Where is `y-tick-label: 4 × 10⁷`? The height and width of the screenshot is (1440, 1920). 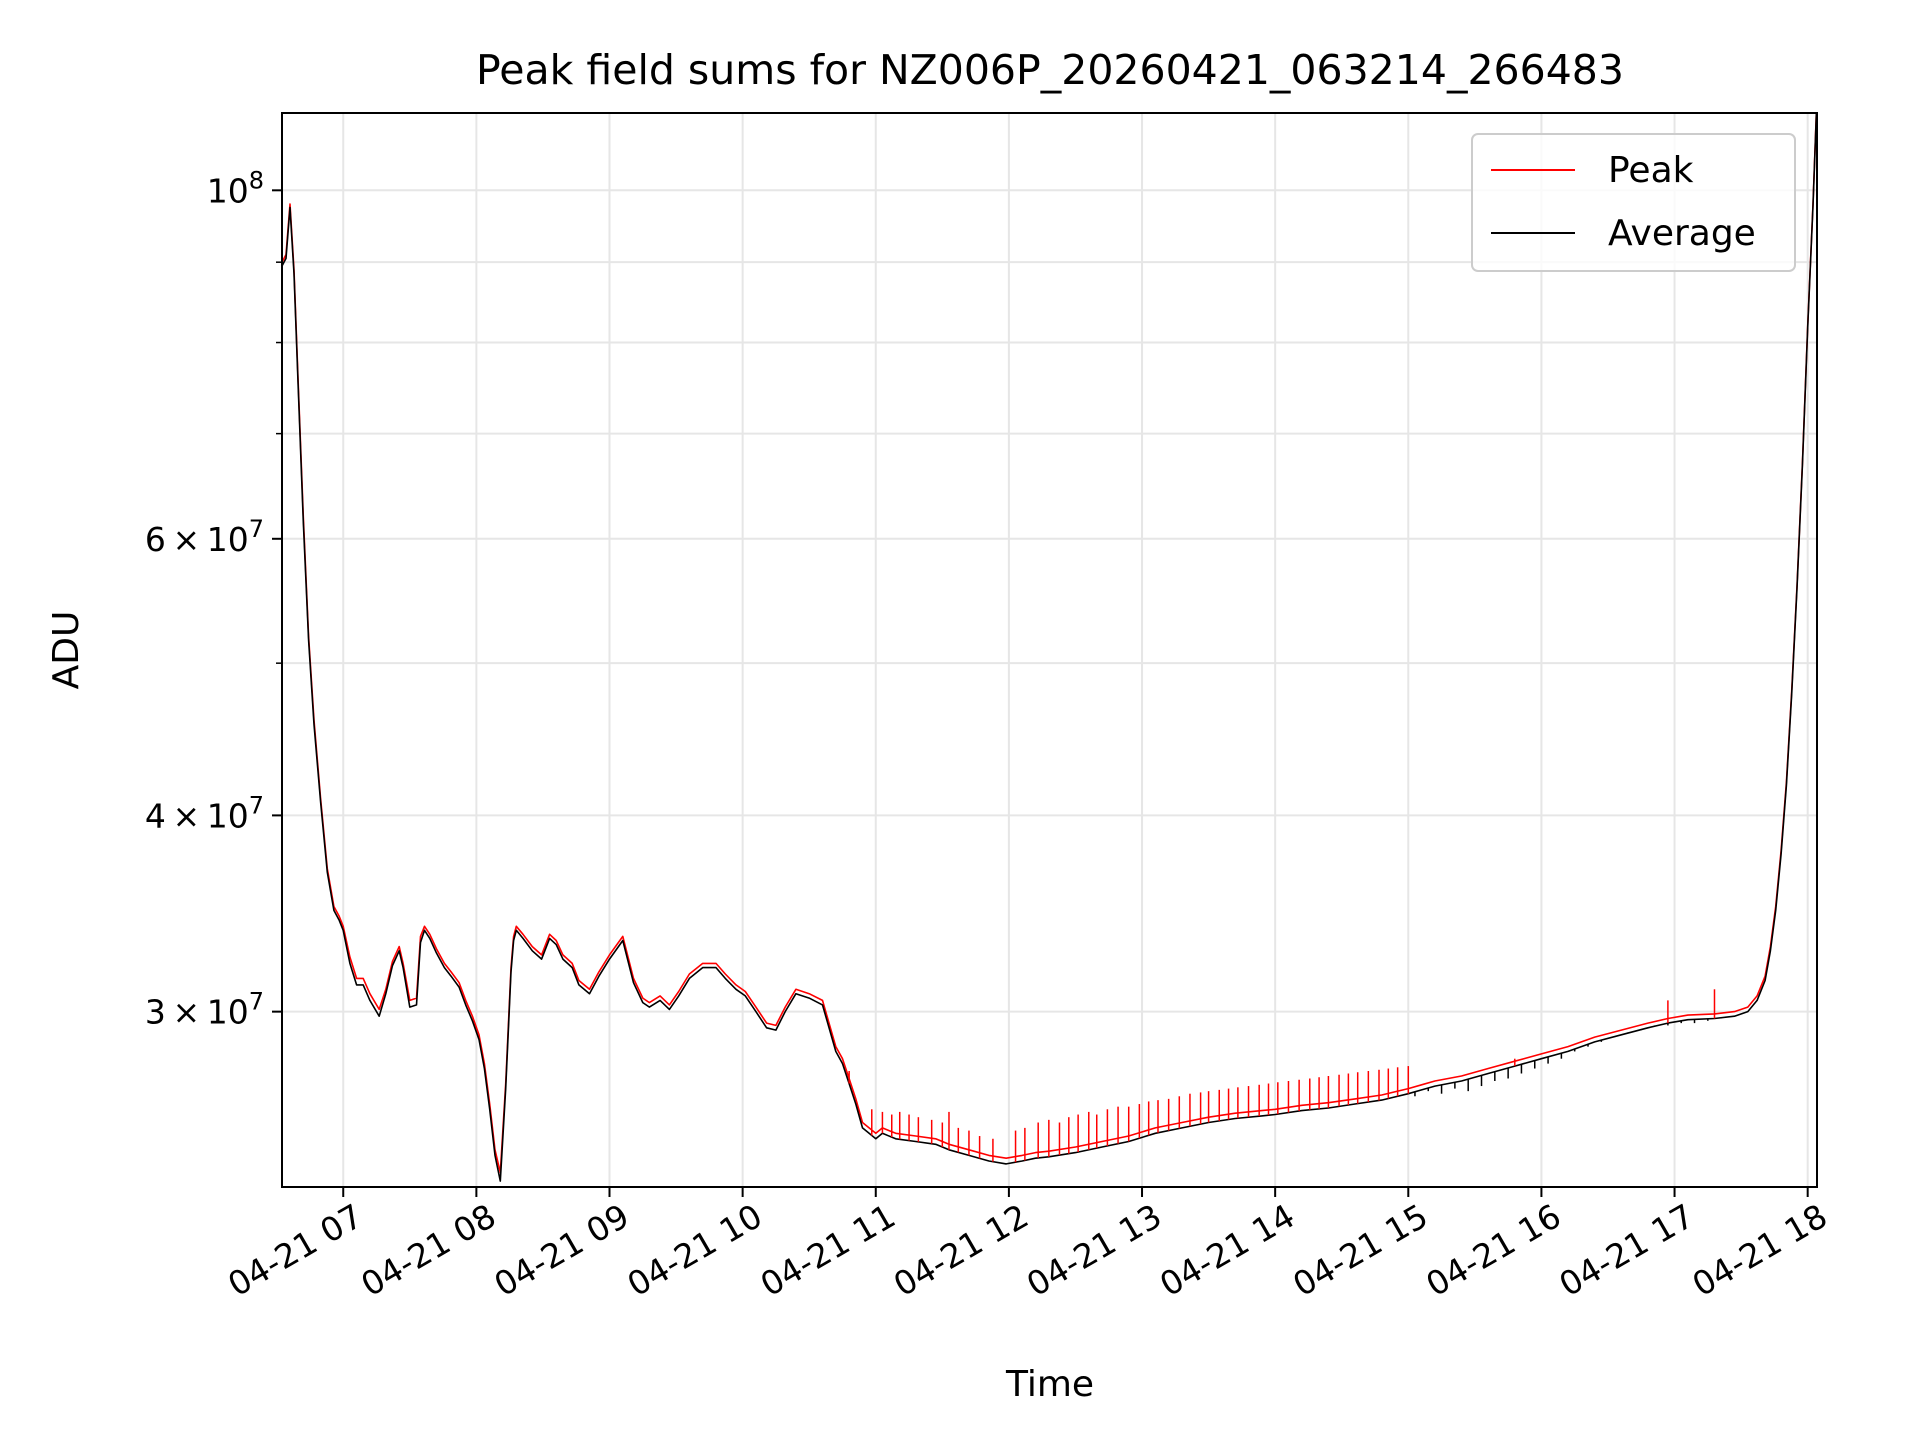 y-tick-label: 4 × 10⁷ is located at coordinates (204, 813).